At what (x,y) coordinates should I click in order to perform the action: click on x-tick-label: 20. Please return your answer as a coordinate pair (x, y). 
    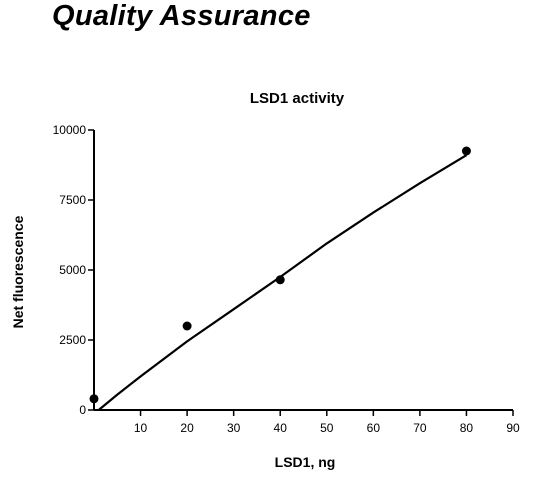
    Looking at the image, I should click on (187, 428).